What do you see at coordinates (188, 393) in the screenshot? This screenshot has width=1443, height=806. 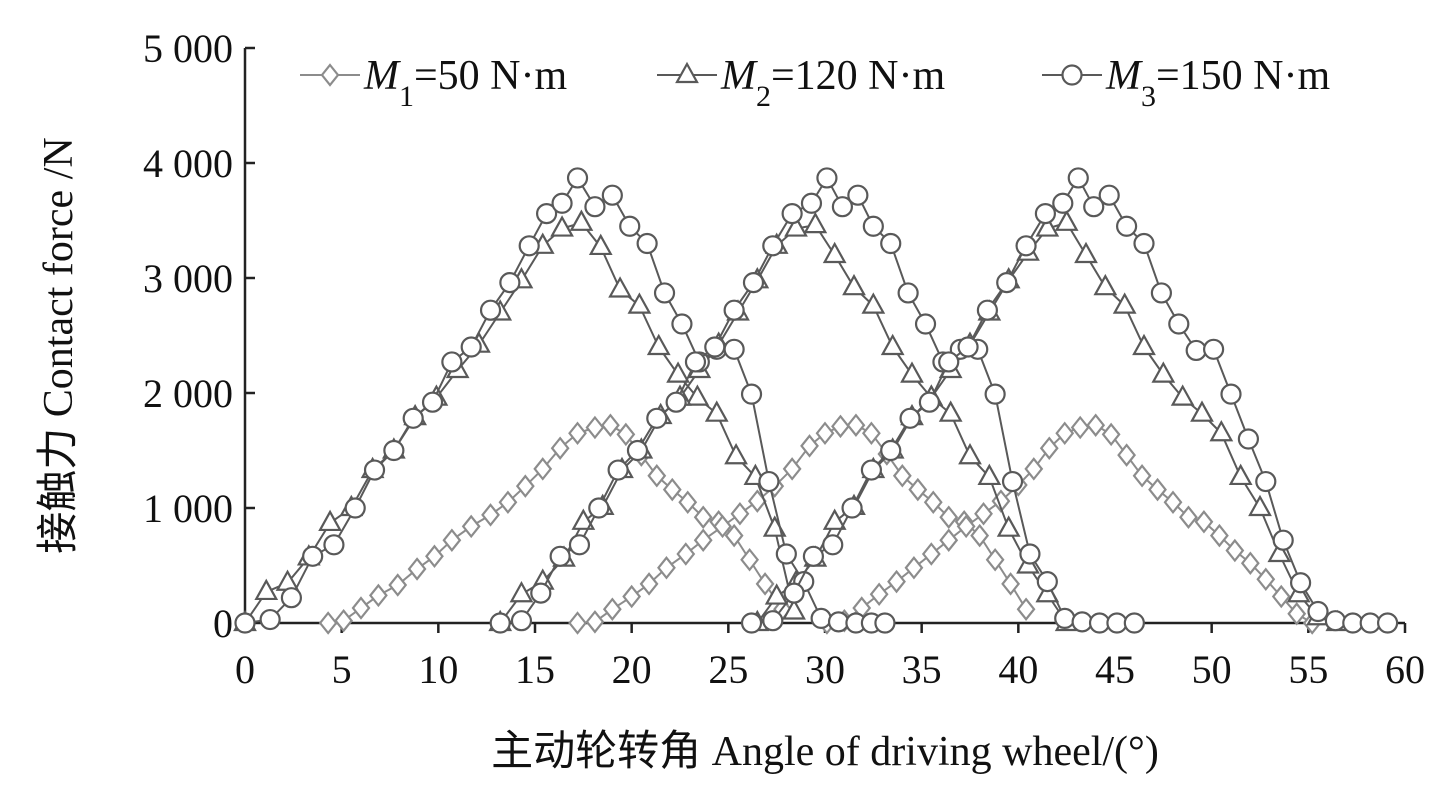 I see `y-tick-label: 2 000` at bounding box center [188, 393].